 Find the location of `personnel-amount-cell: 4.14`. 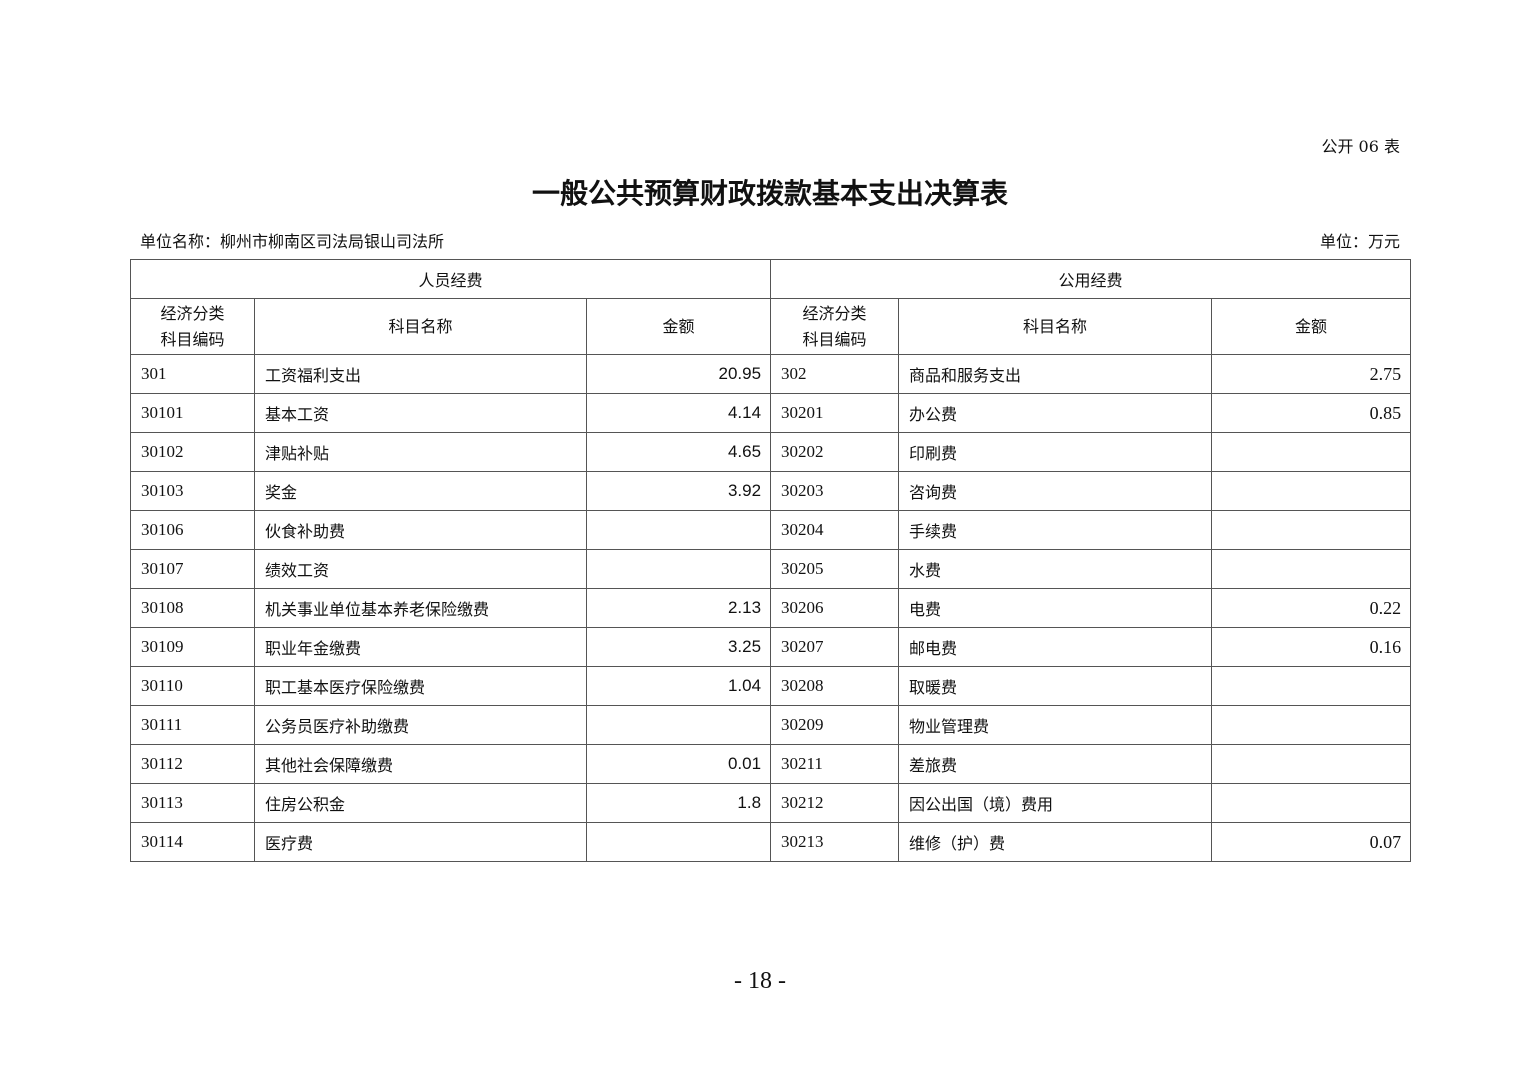

personnel-amount-cell: 4.14 is located at coordinates (678, 413).